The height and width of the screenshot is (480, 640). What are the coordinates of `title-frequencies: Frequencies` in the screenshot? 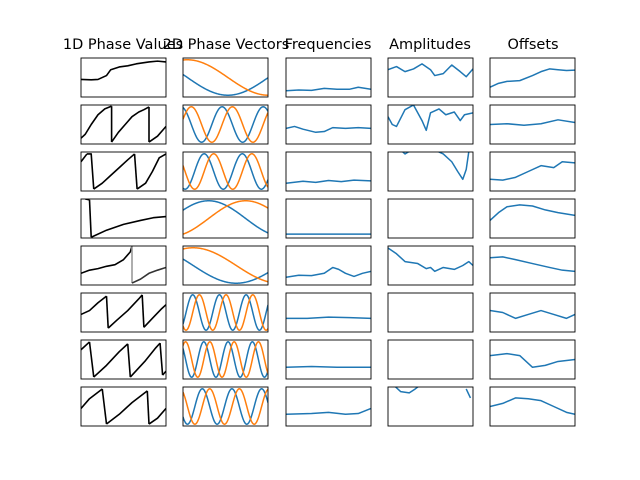 It's located at (328, 45).